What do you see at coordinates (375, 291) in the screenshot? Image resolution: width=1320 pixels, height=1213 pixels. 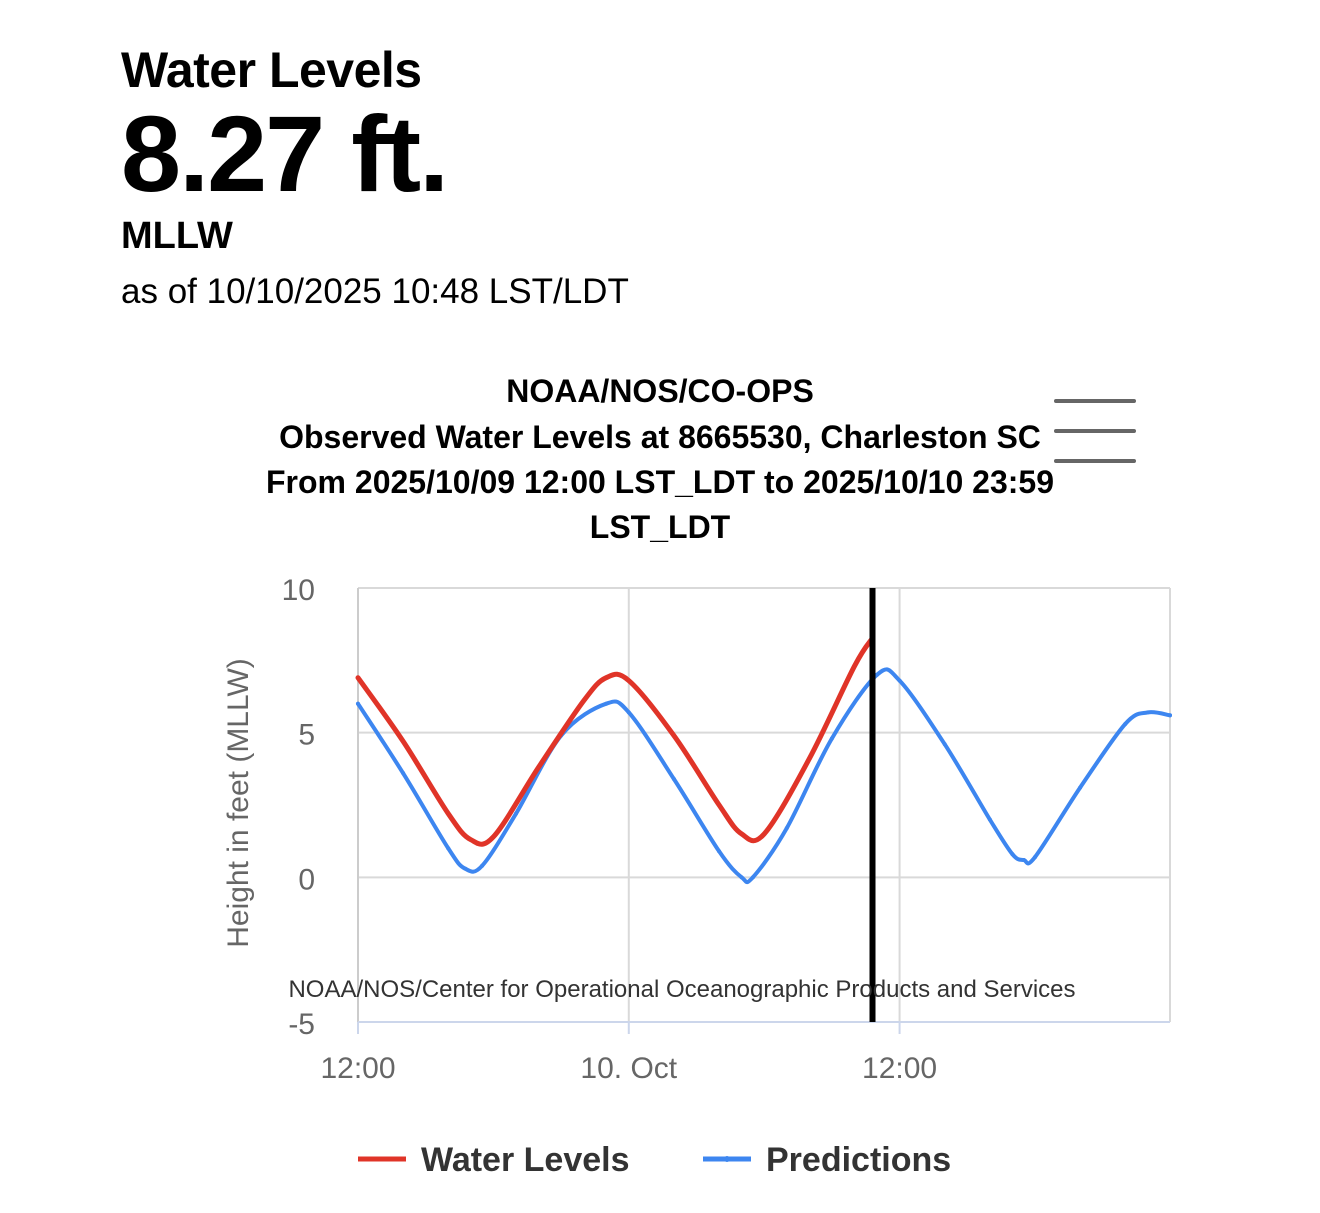 I see `as-of-timestamp: as of 10/10/2025 10:48 LST/LDT` at bounding box center [375, 291].